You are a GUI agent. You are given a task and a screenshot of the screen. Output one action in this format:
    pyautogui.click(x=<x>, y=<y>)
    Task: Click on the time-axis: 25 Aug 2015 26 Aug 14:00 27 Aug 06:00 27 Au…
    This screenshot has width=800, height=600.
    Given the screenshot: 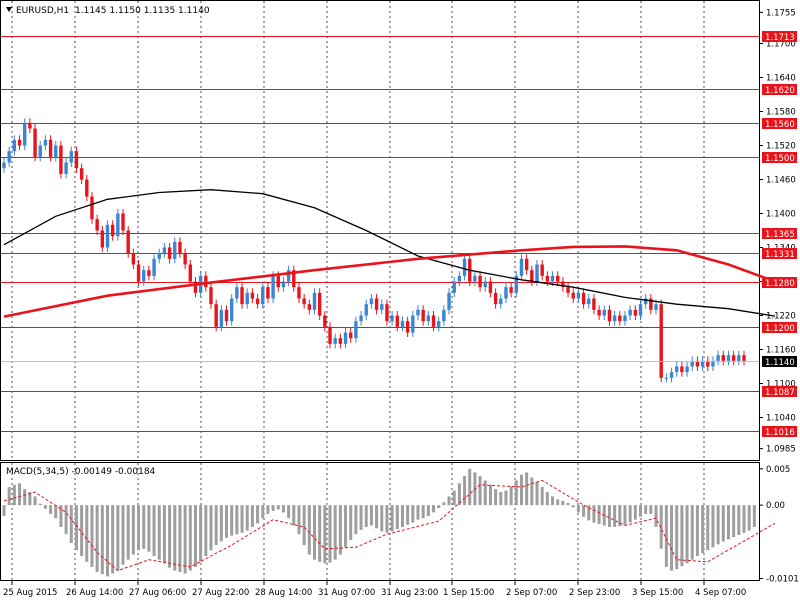 What is the action you would take?
    pyautogui.click(x=374, y=589)
    